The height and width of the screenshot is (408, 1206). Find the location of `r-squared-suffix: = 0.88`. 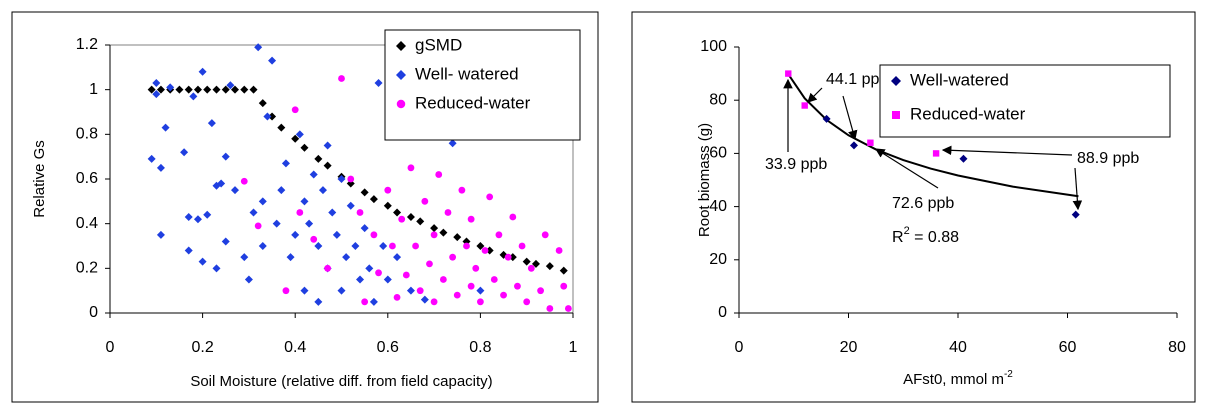

r-squared-suffix: = 0.88 is located at coordinates (934, 237).